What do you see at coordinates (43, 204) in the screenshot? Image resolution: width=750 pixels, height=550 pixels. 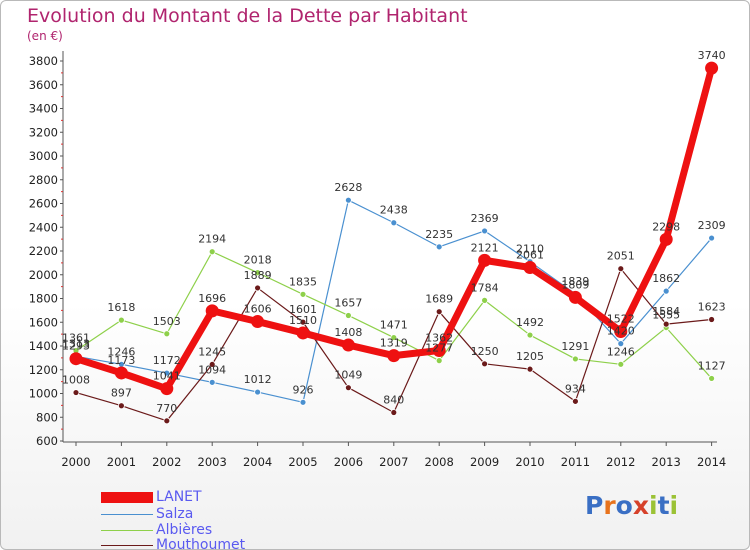 I see `y-tick-label: 2600` at bounding box center [43, 204].